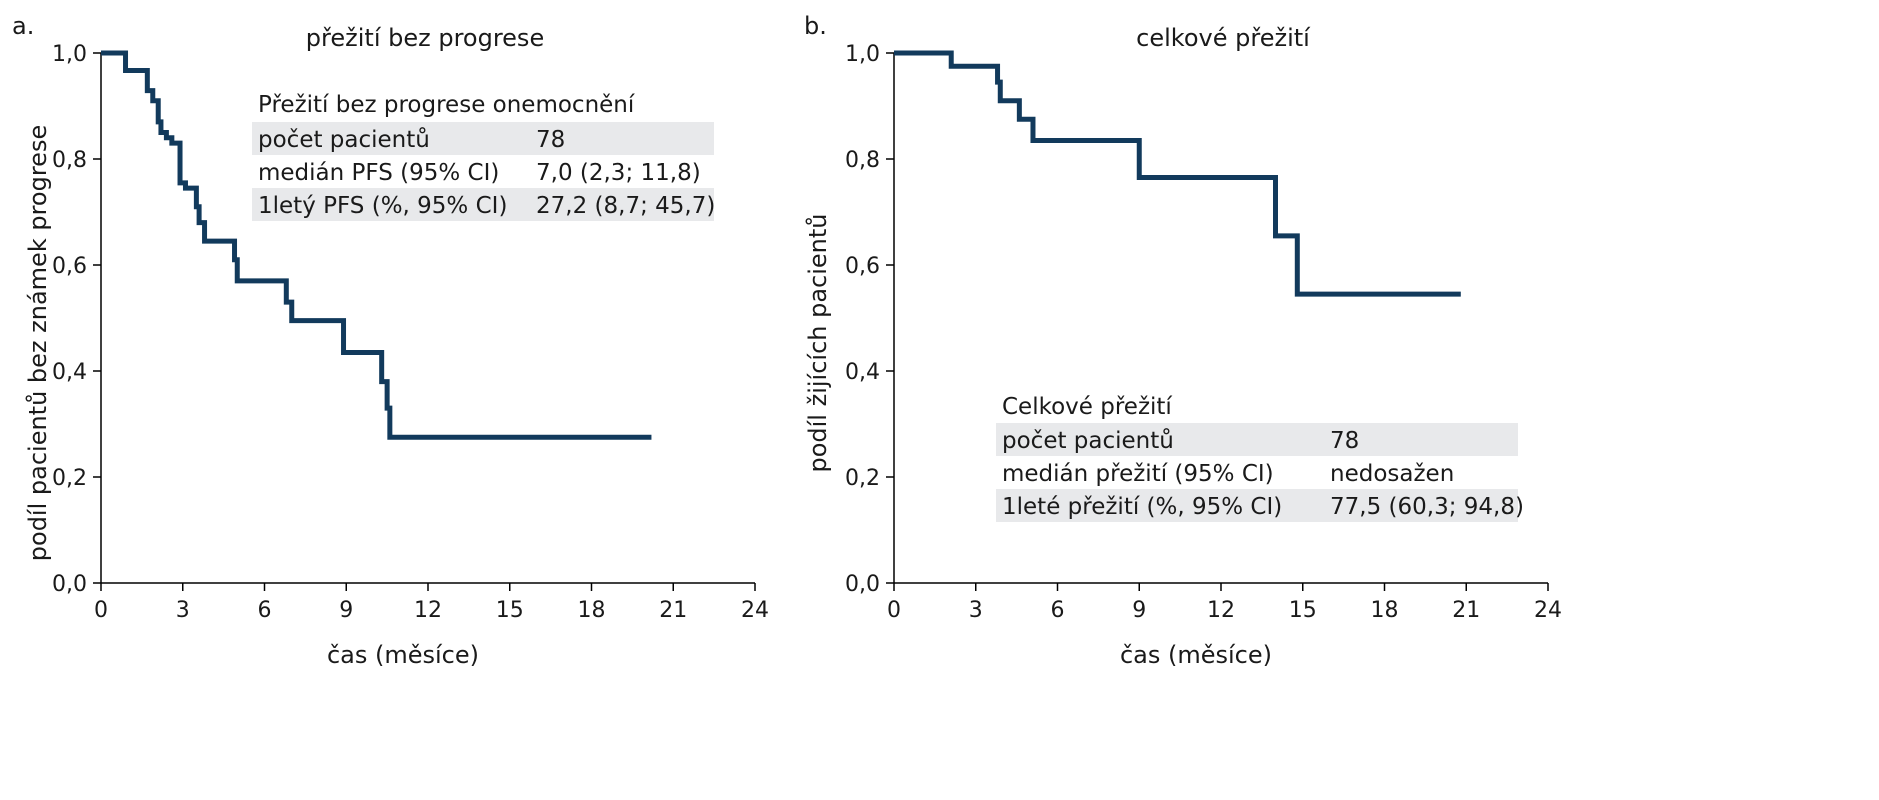 The image size is (1879, 800). What do you see at coordinates (382, 206) in the screenshot?
I see `table-row-label: 1letý PFS (%, 95% CI)` at bounding box center [382, 206].